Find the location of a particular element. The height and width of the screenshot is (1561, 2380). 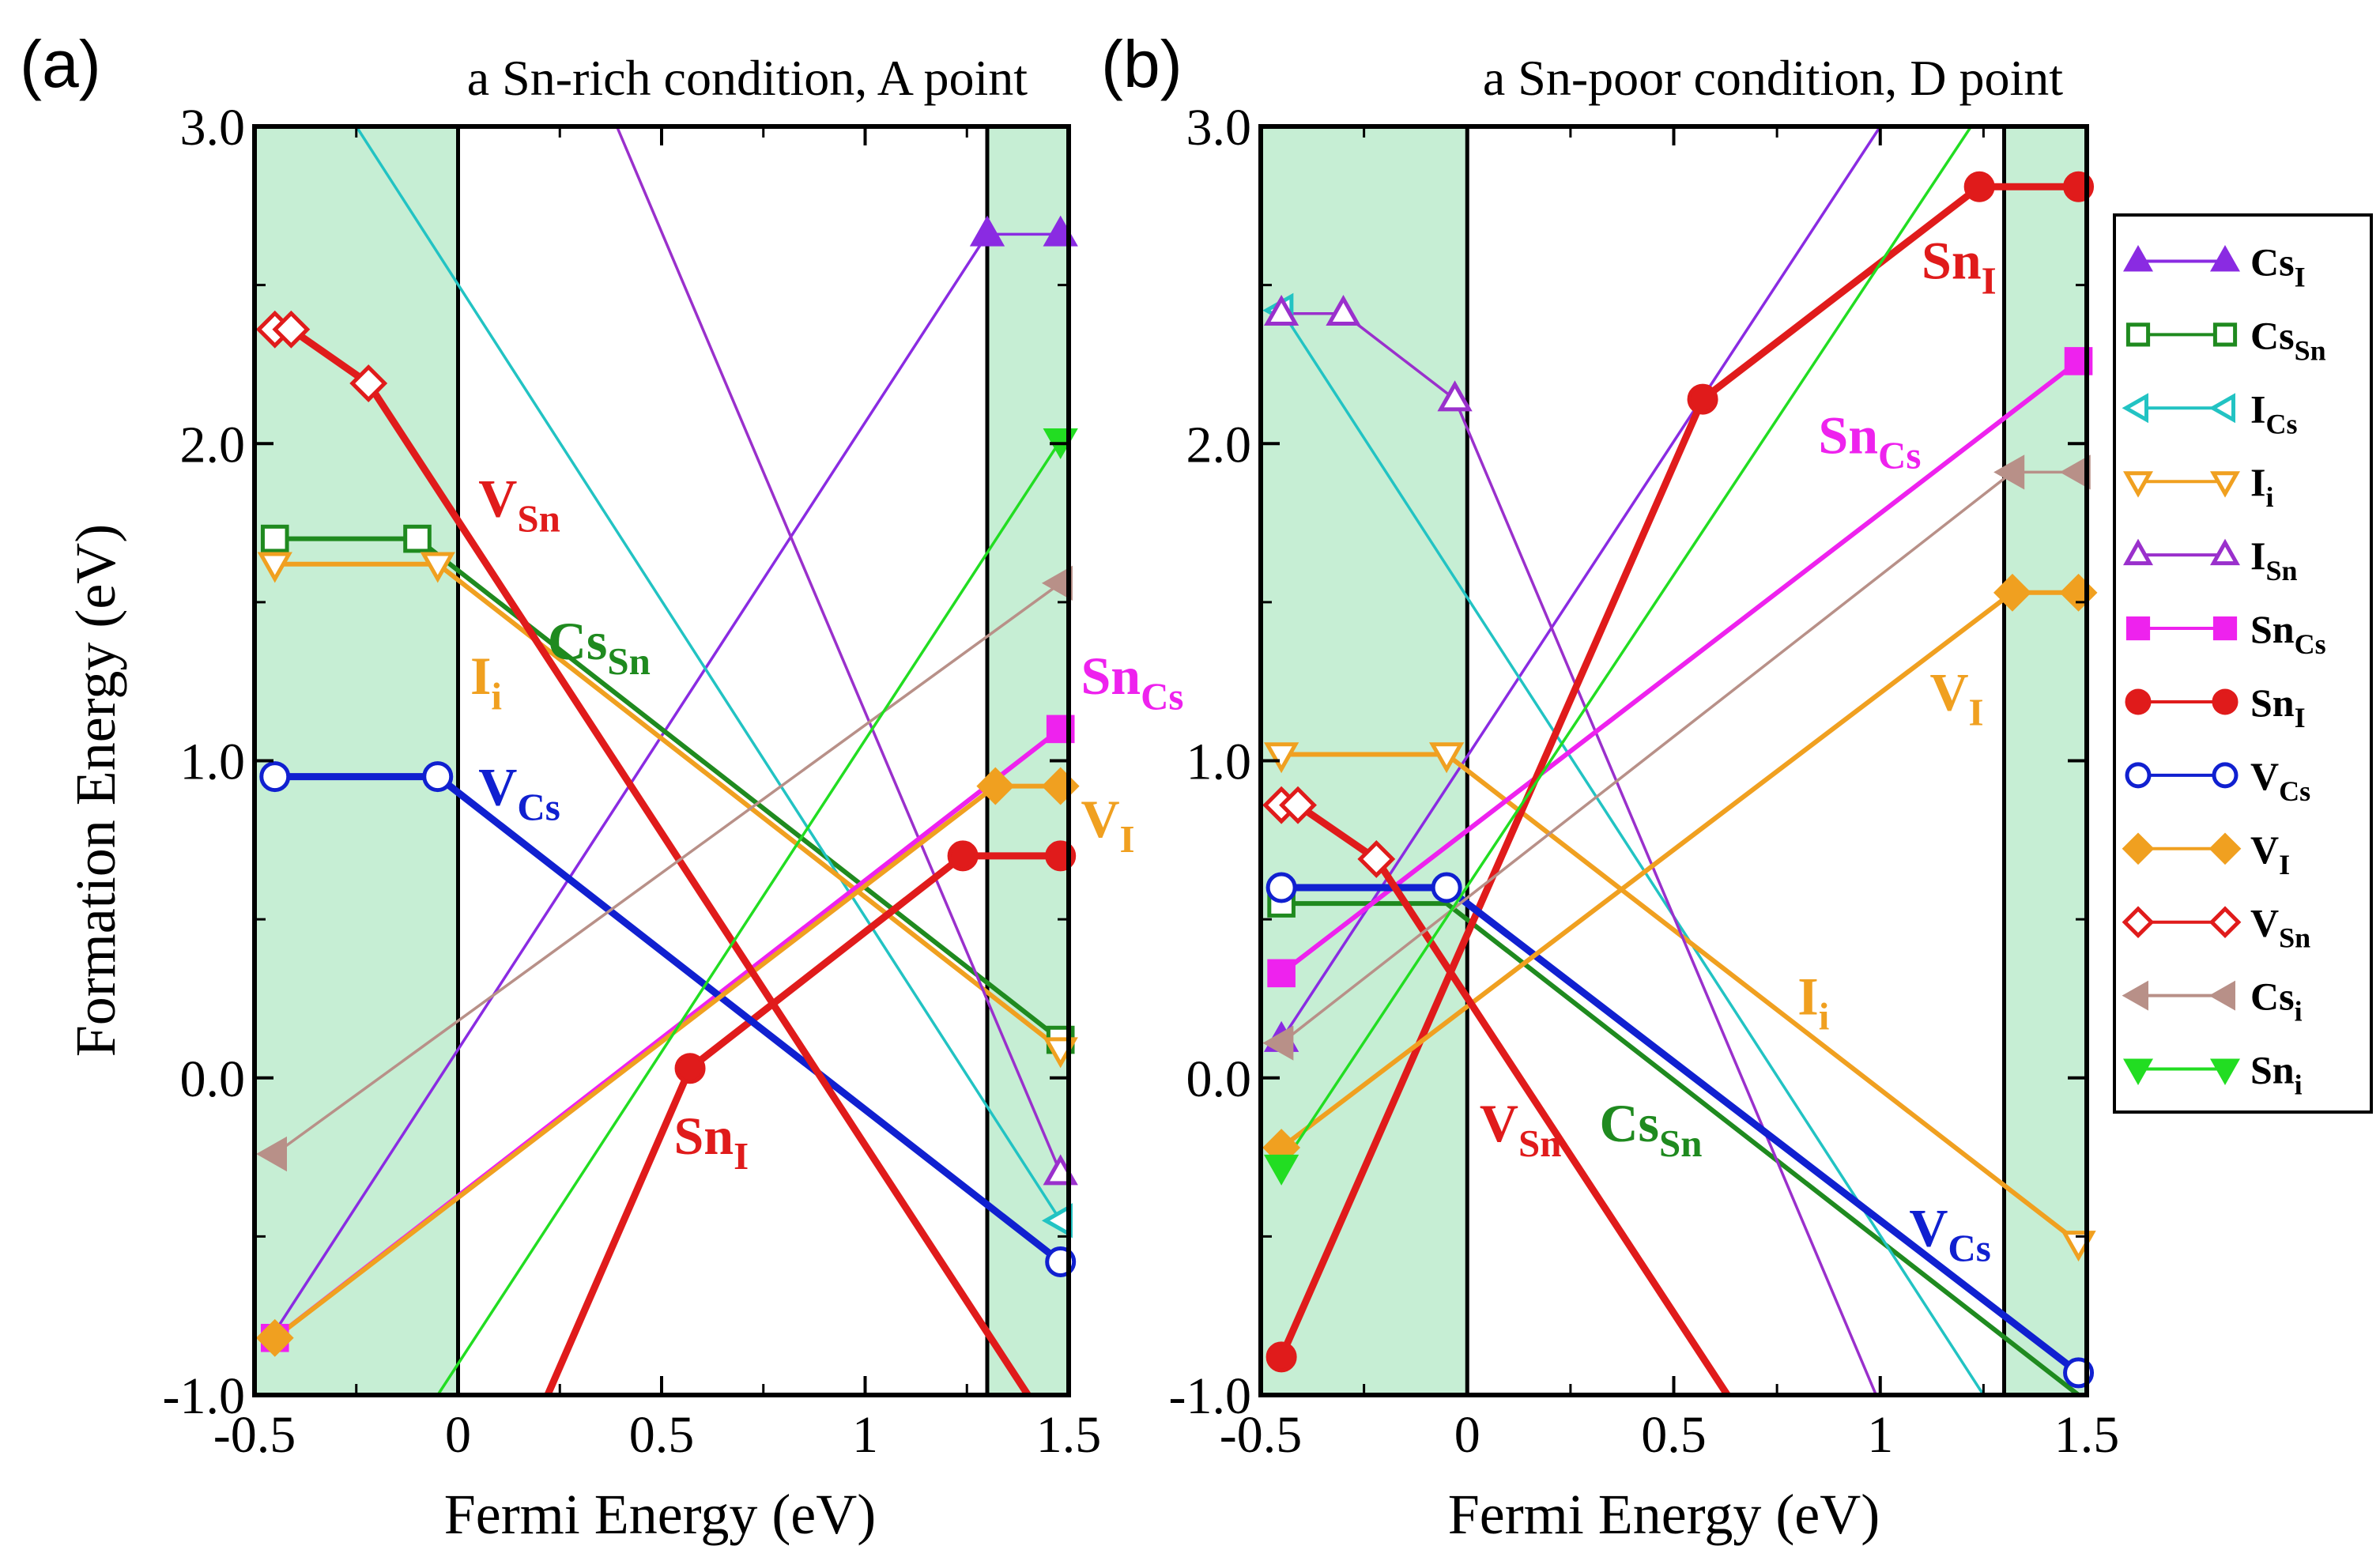

legend-marker-left-v-i is located at coordinates (2138, 848).